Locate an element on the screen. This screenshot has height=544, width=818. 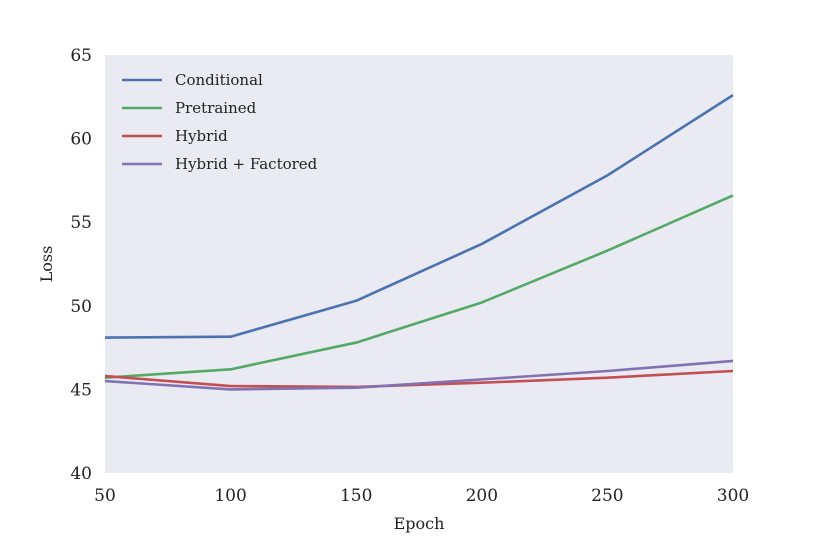
series-line-hybrid-factored is located at coordinates (419, 375).